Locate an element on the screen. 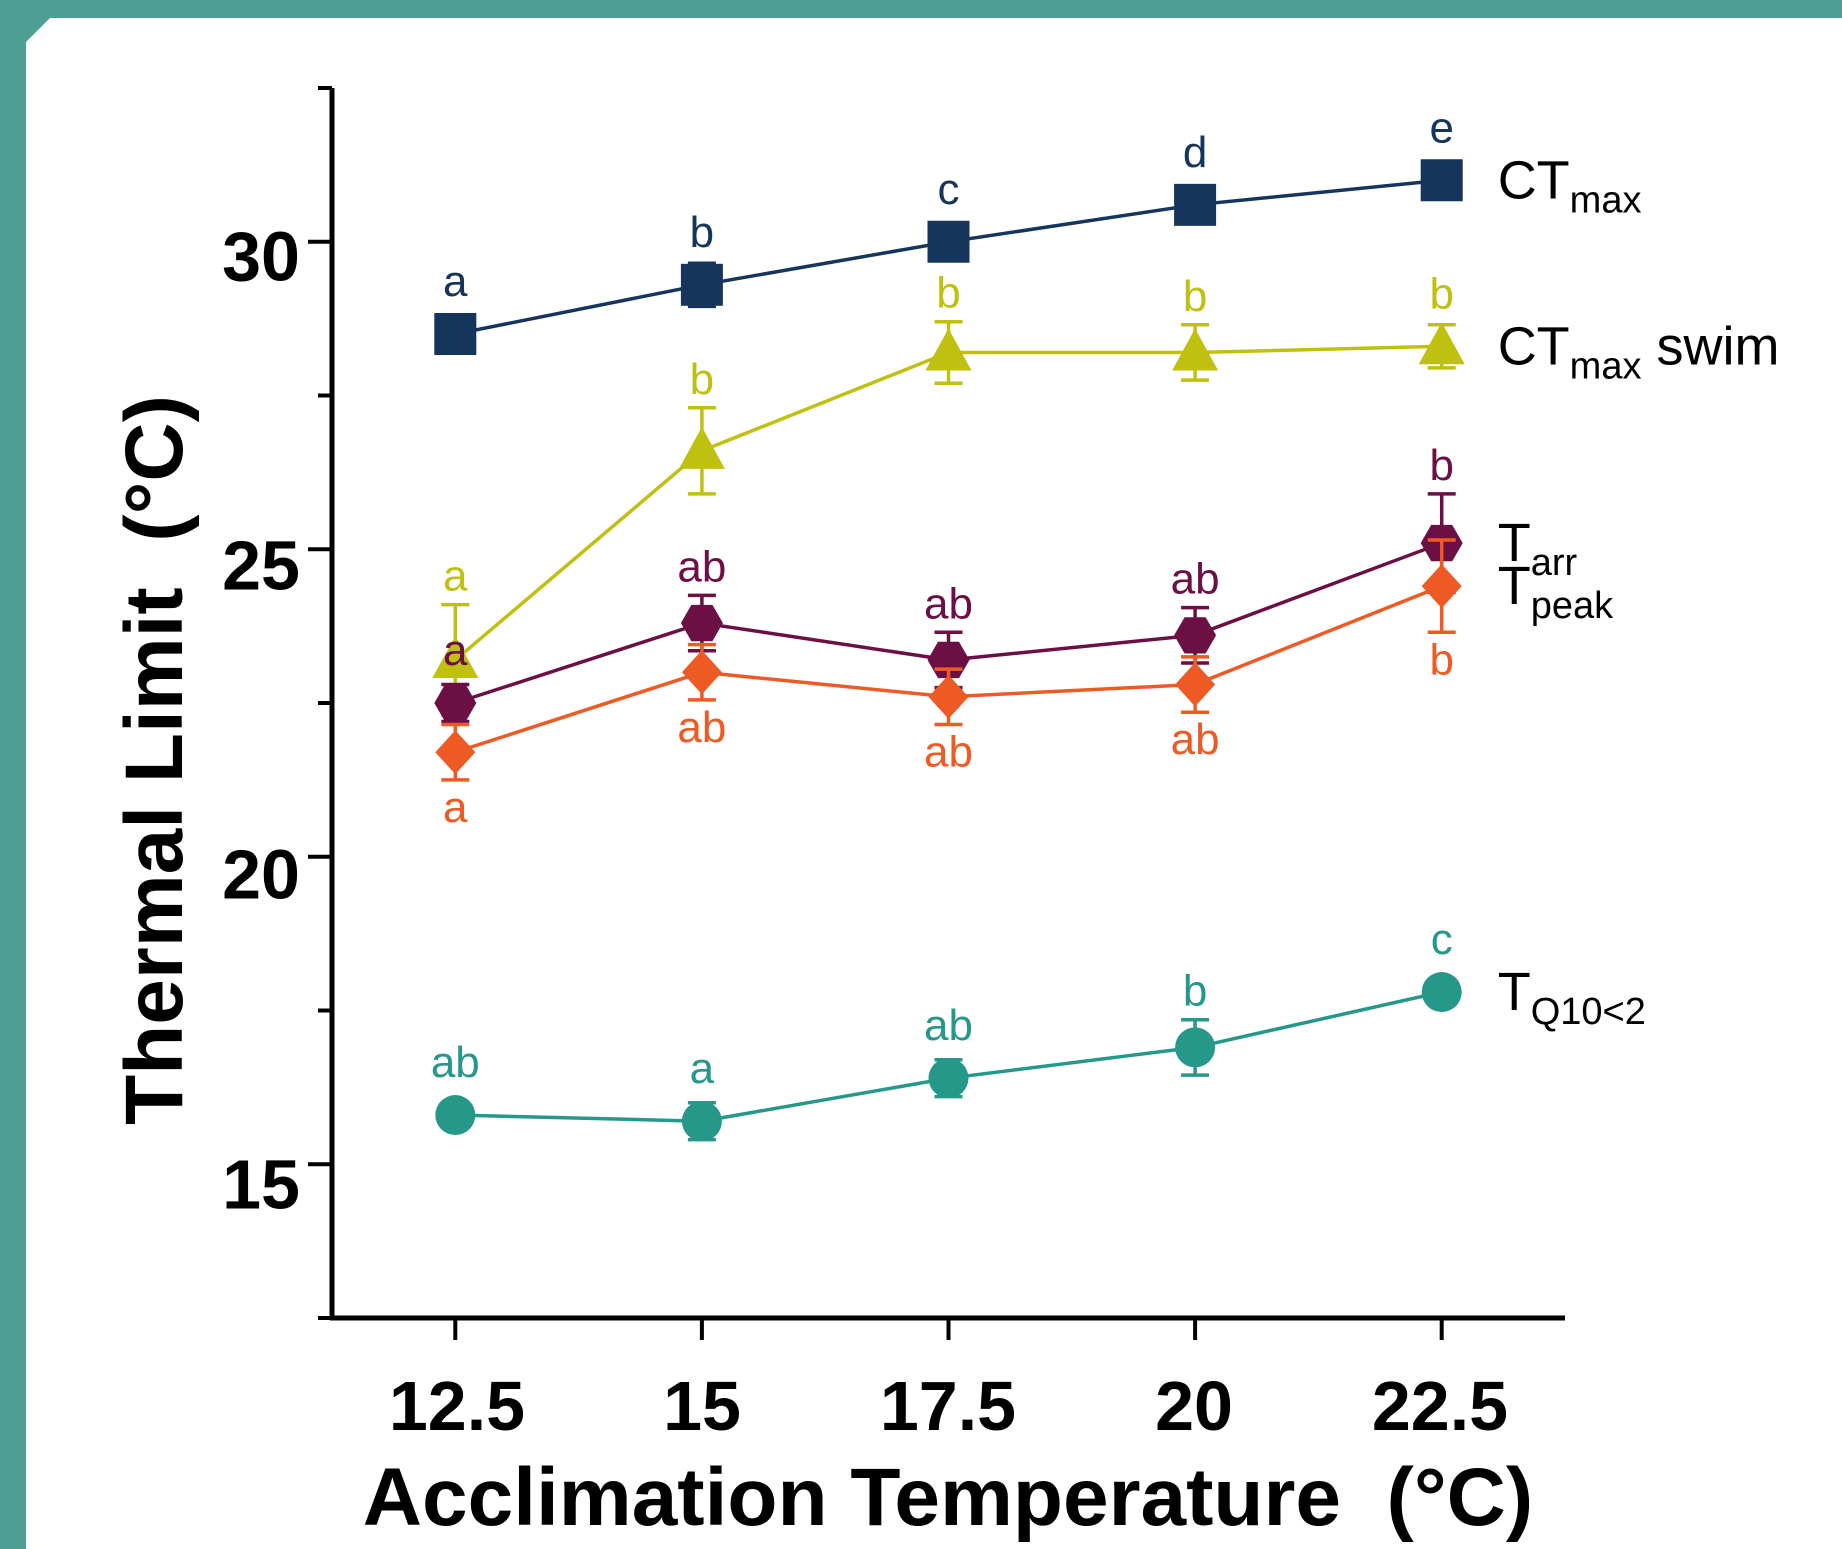  series-tq10: ab a ab b c is located at coordinates (946, 1028).